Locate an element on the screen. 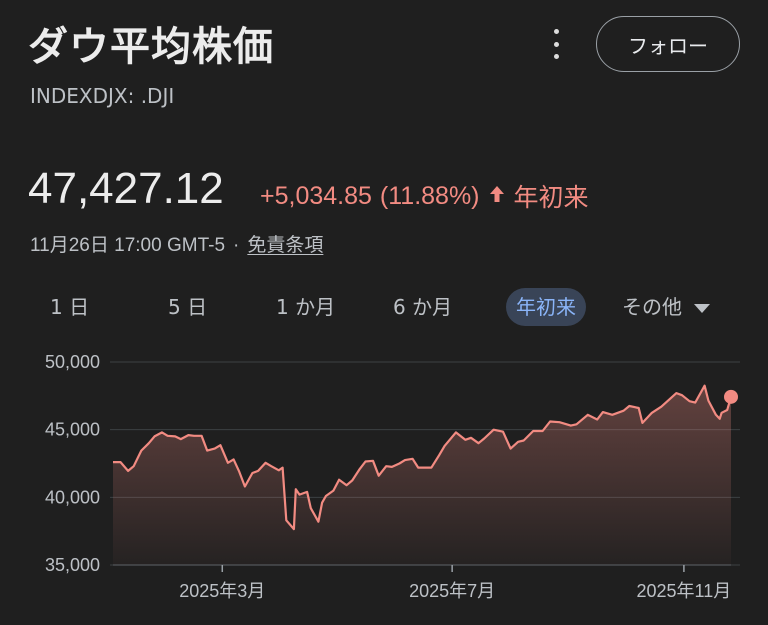  price-change: +5,034.85 (11.88%) 年初来 is located at coordinates (424, 196).